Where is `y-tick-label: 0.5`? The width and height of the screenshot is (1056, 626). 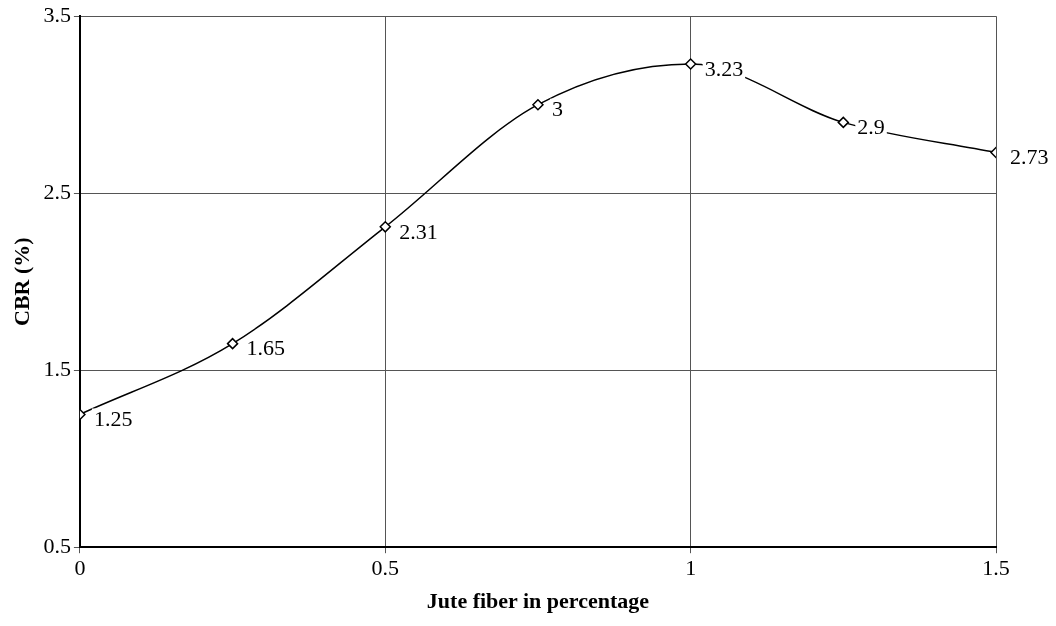
y-tick-label: 0.5 is located at coordinates (57, 545).